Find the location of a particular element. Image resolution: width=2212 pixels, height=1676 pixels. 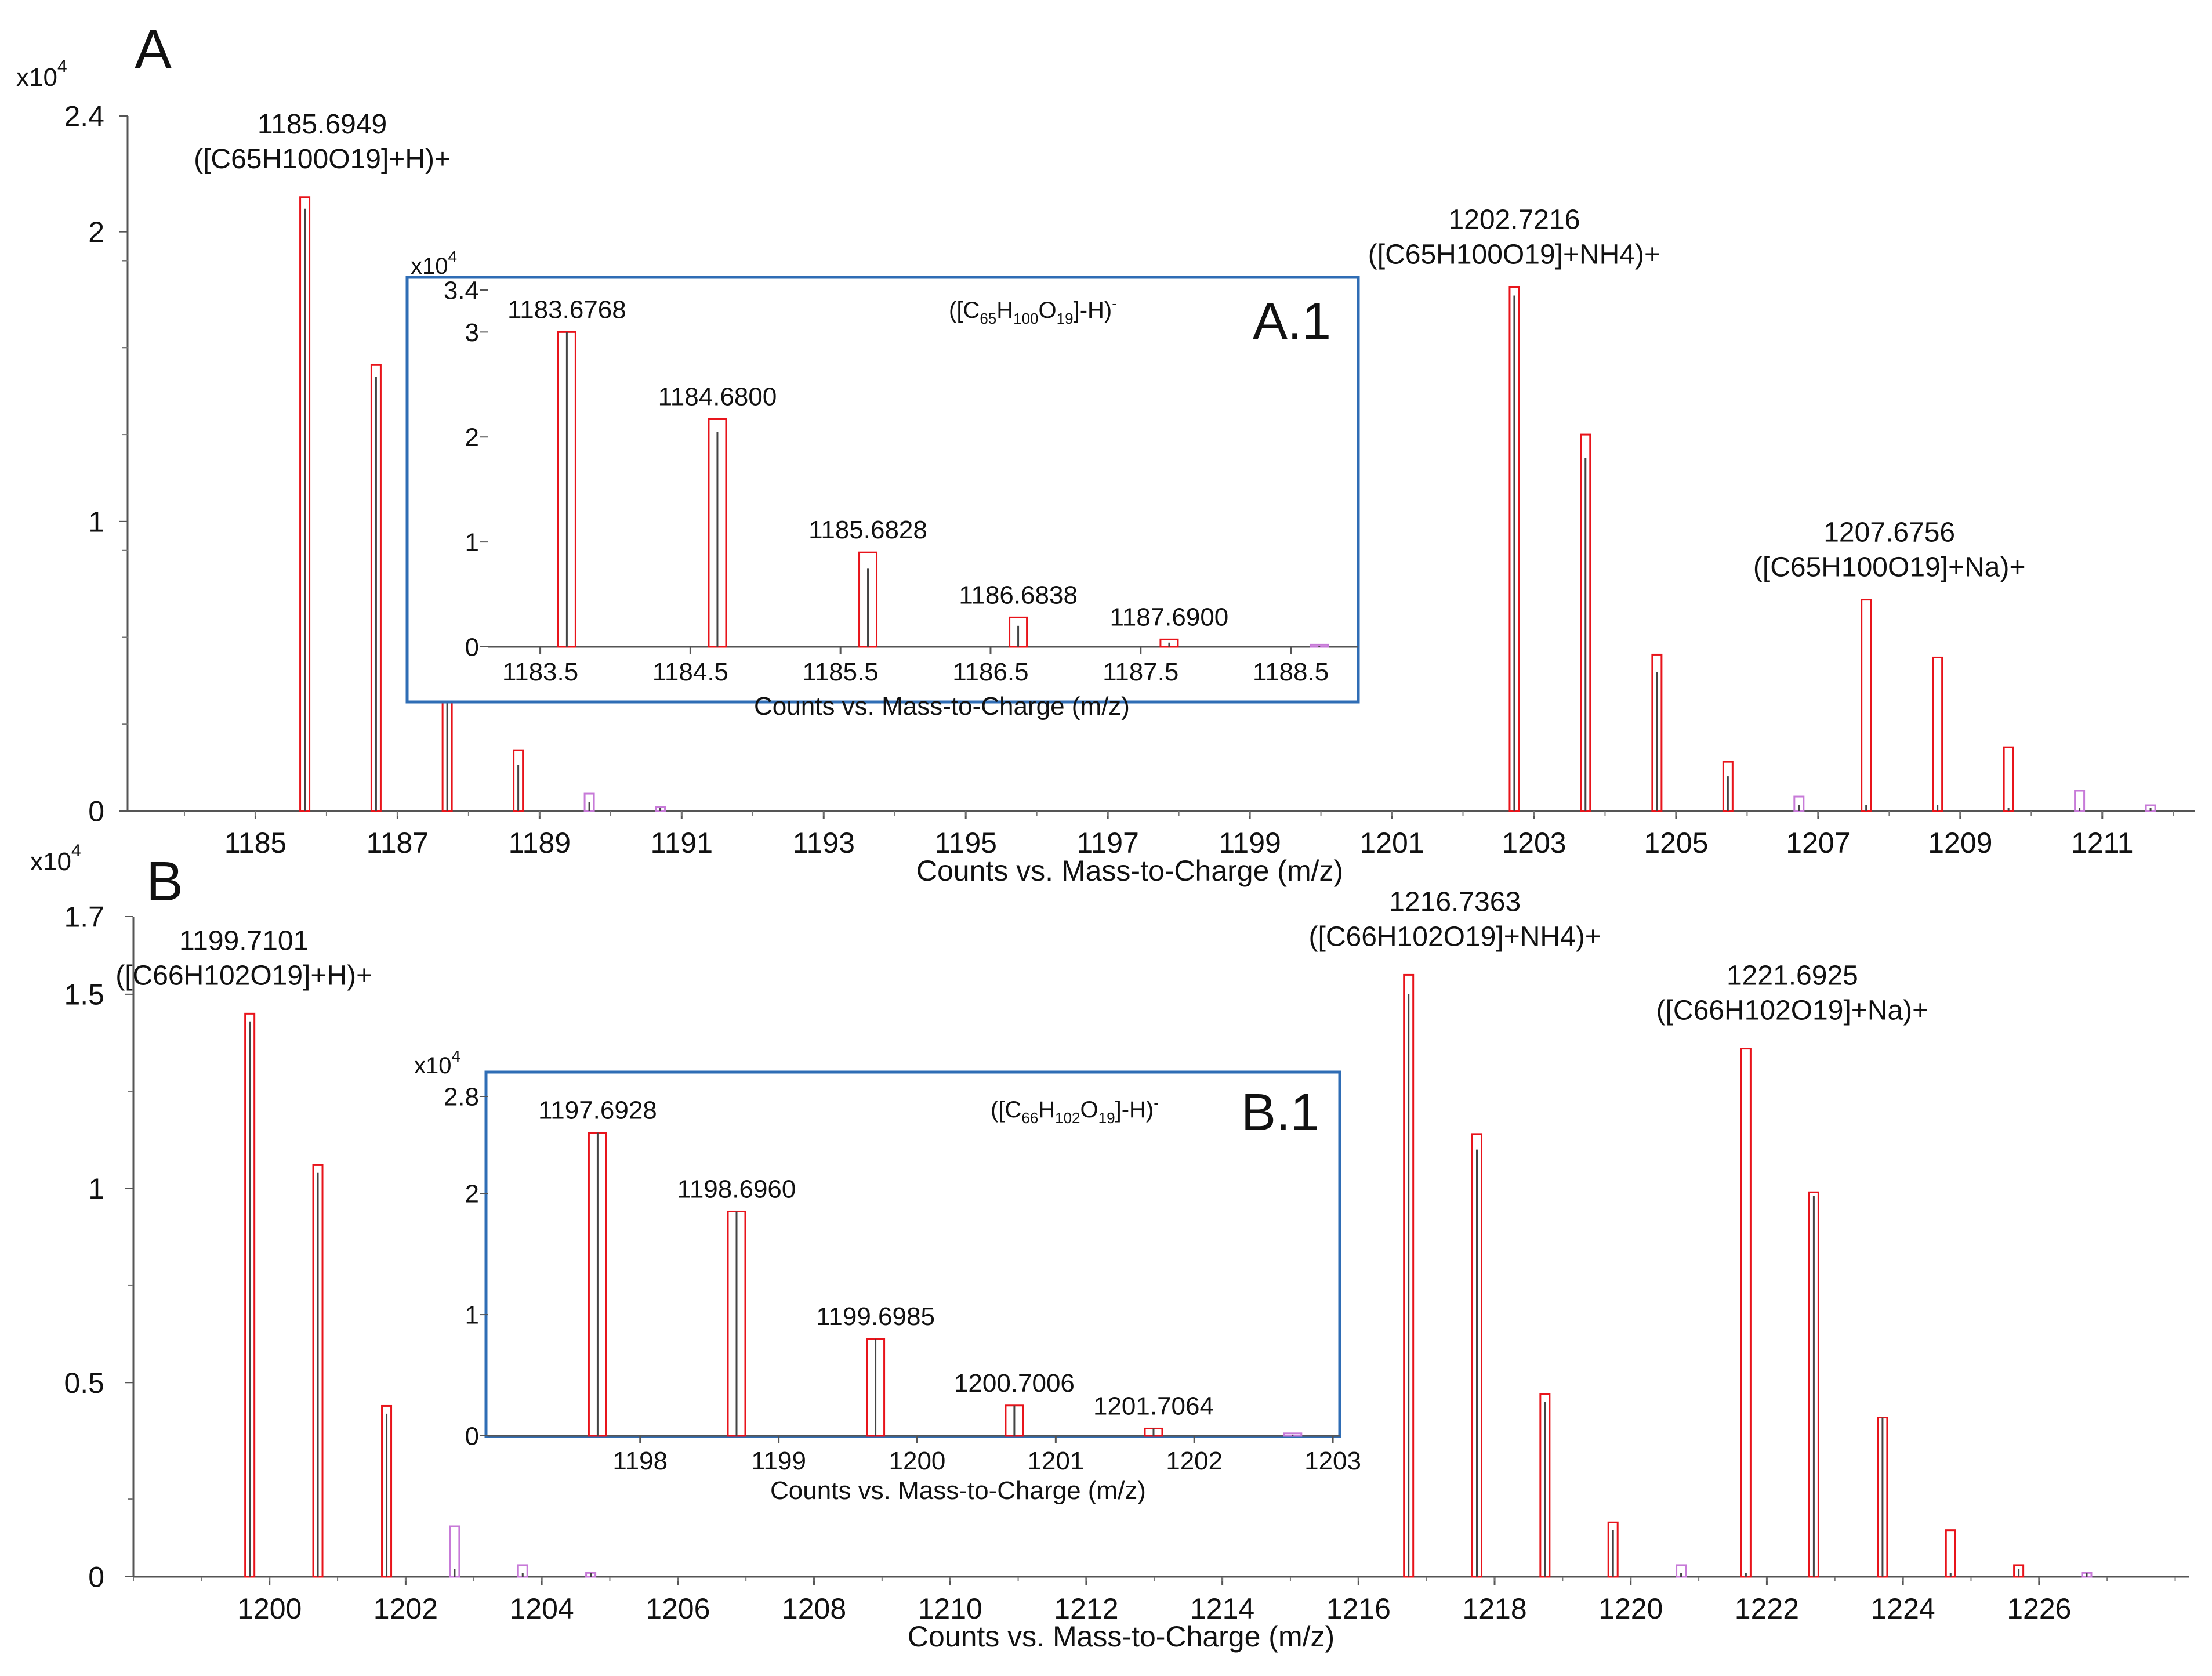

b1-peak-mz-label: 1200.7006 is located at coordinates (1014, 1383).